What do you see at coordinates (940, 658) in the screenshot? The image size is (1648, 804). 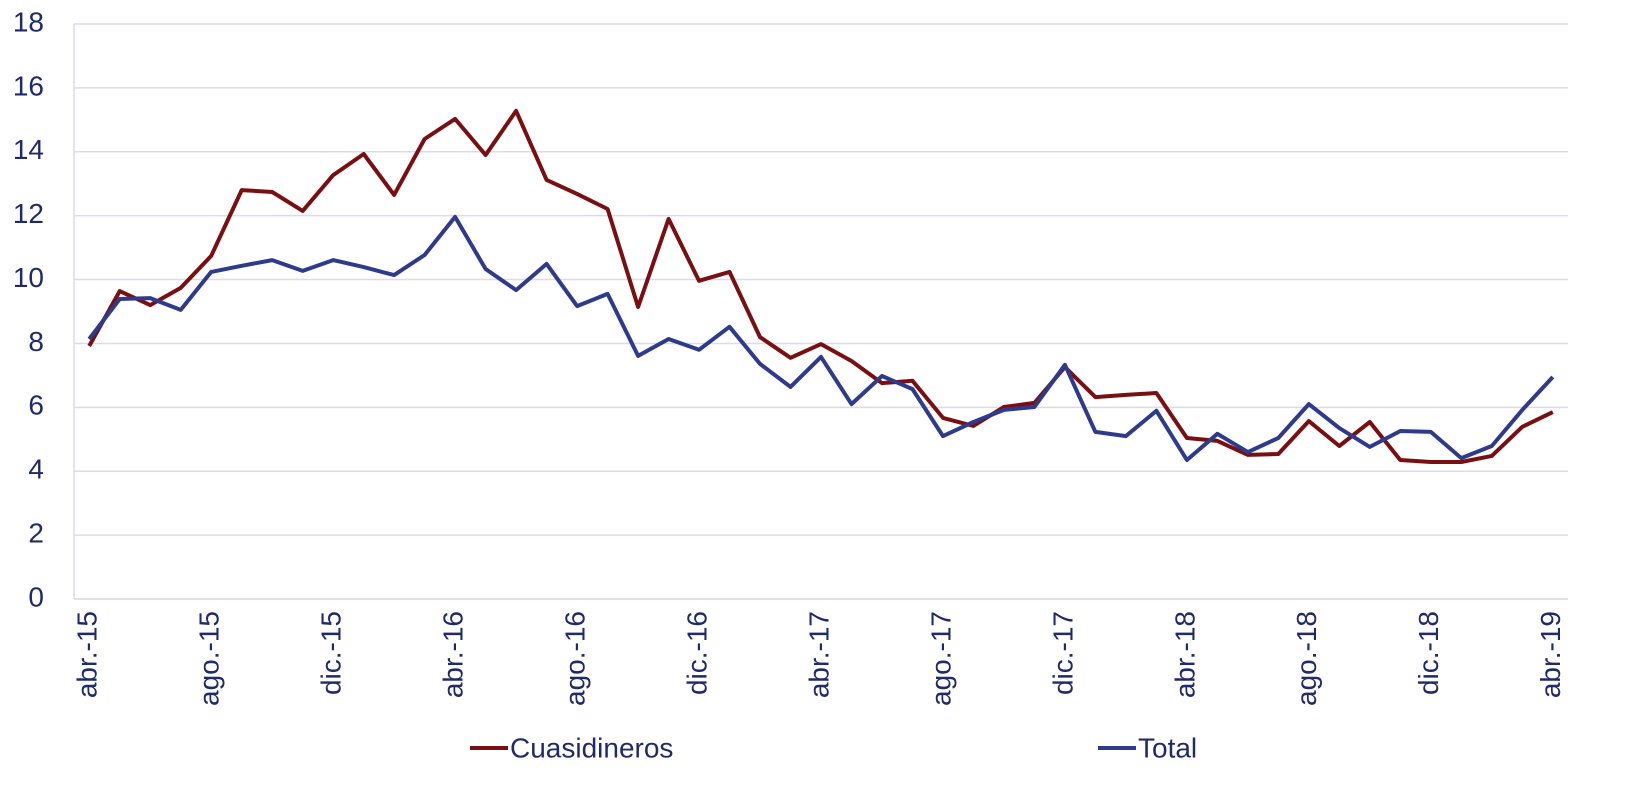 I see `x-tick-label: ago.-17` at bounding box center [940, 658].